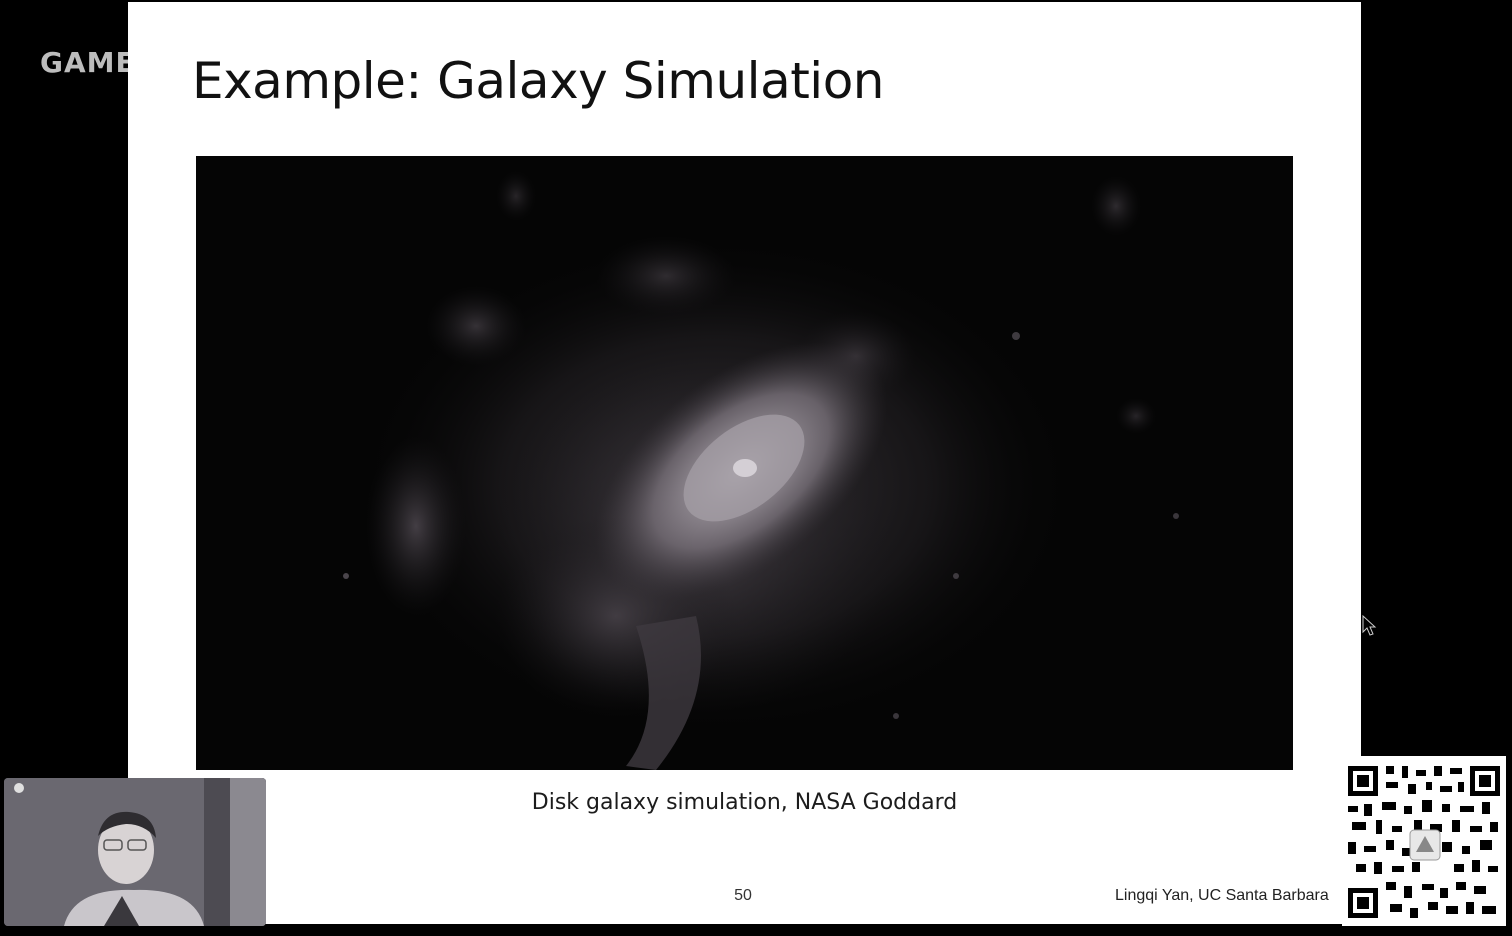 This screenshot has height=936, width=1512. Describe the element at coordinates (744, 802) in the screenshot. I see `slide-caption: Disk galaxy simulation, NASA Goddard` at that location.